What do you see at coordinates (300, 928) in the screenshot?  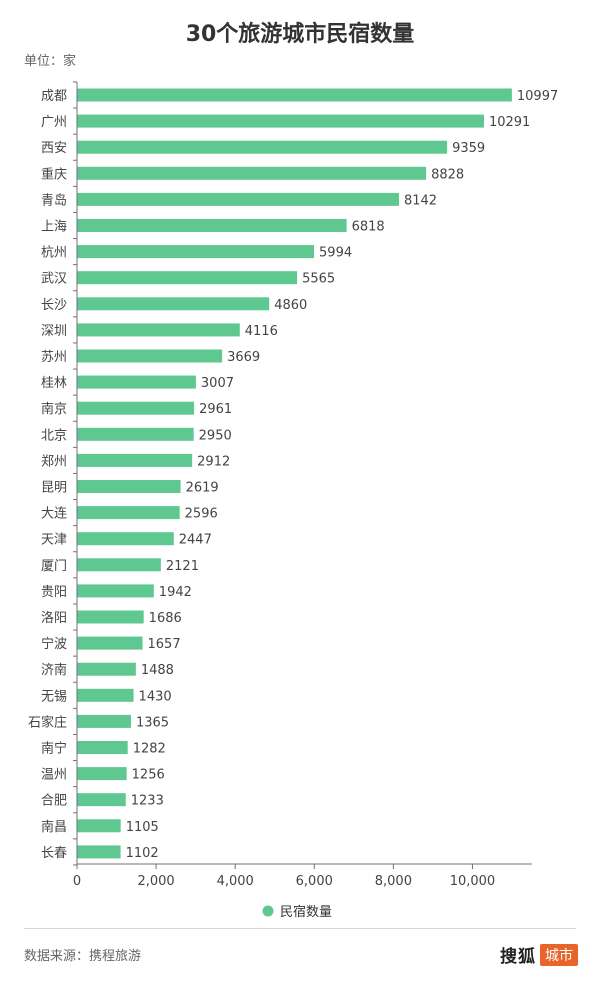 I see `footer-divider` at bounding box center [300, 928].